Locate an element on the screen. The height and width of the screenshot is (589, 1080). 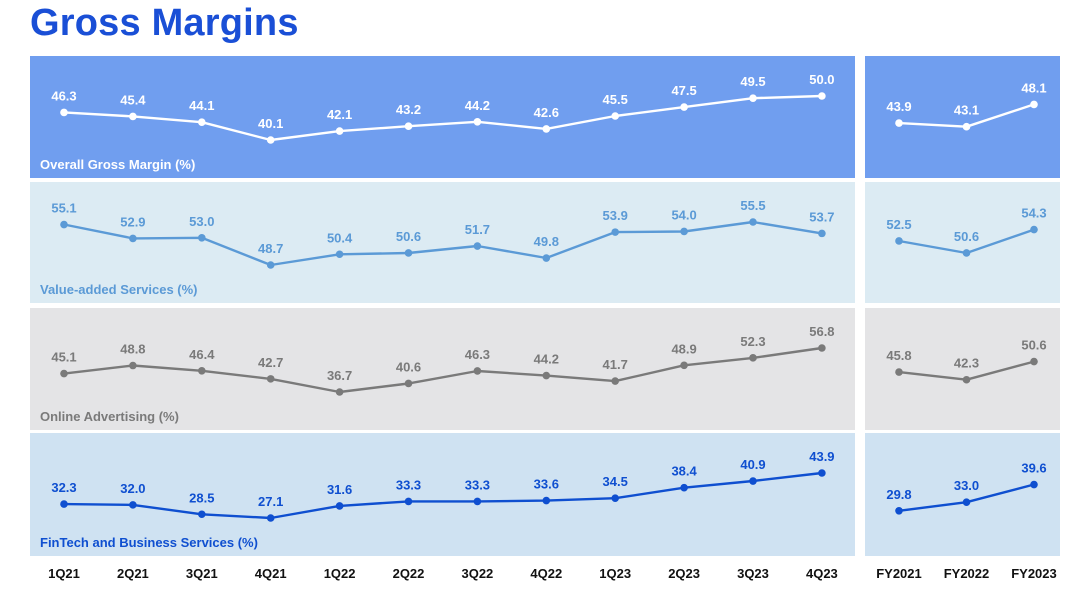
online-ads-label-3Q23: 52.3 is located at coordinates (752, 341).